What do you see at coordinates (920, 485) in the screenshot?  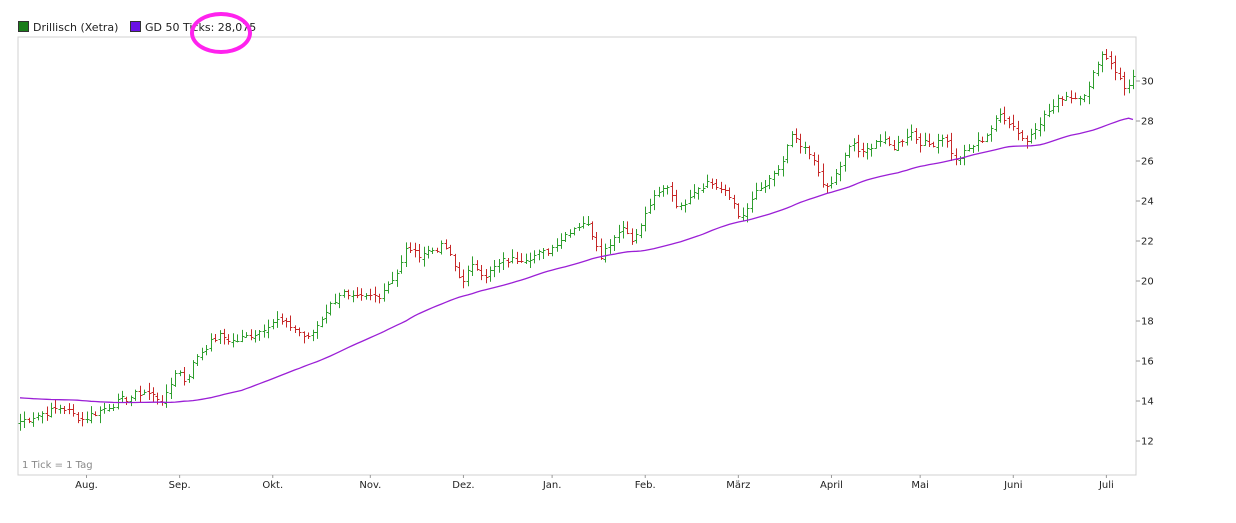 I see `x-tick-label: Mai` at bounding box center [920, 485].